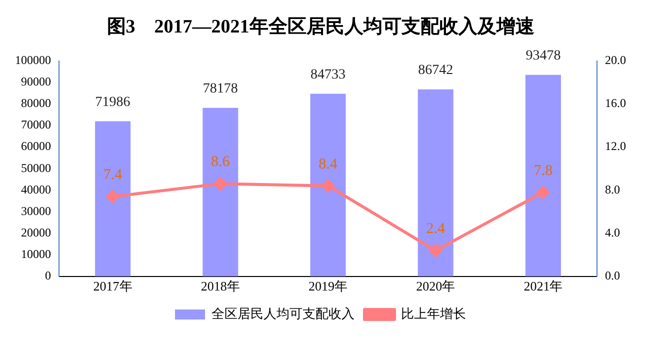  What do you see at coordinates (615, 146) in the screenshot?
I see `y2-tick-label: 12.0` at bounding box center [615, 146].